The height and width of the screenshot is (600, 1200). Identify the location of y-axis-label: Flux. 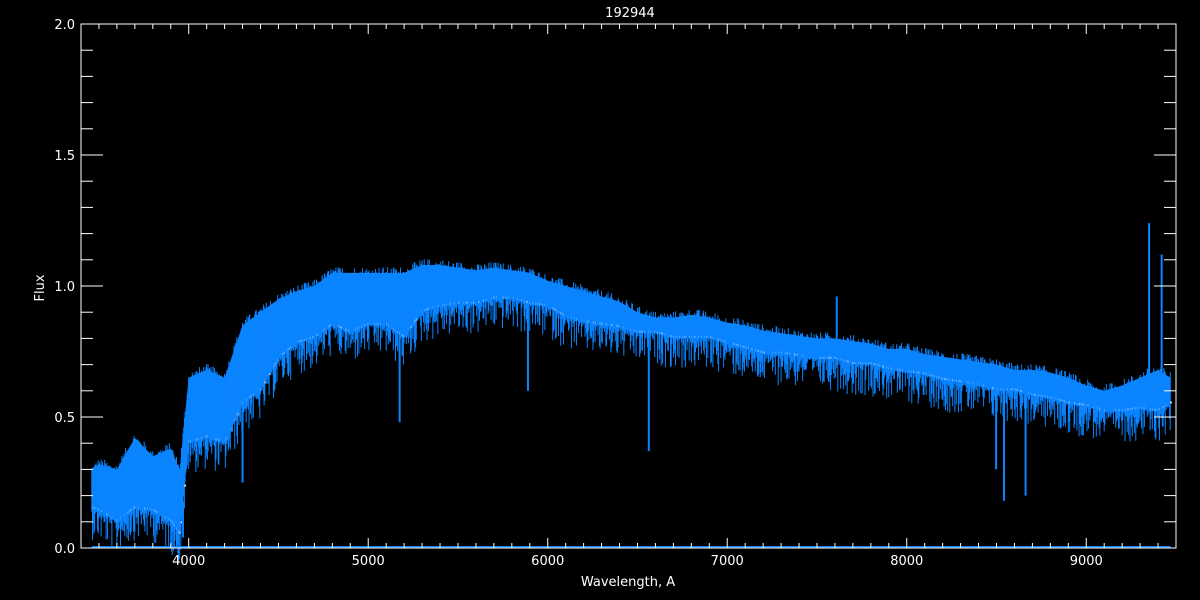
(40, 287).